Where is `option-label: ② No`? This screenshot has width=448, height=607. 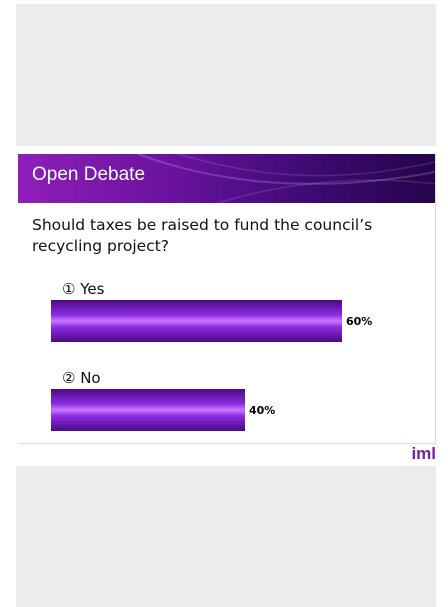
option-label: ② No is located at coordinates (81, 378).